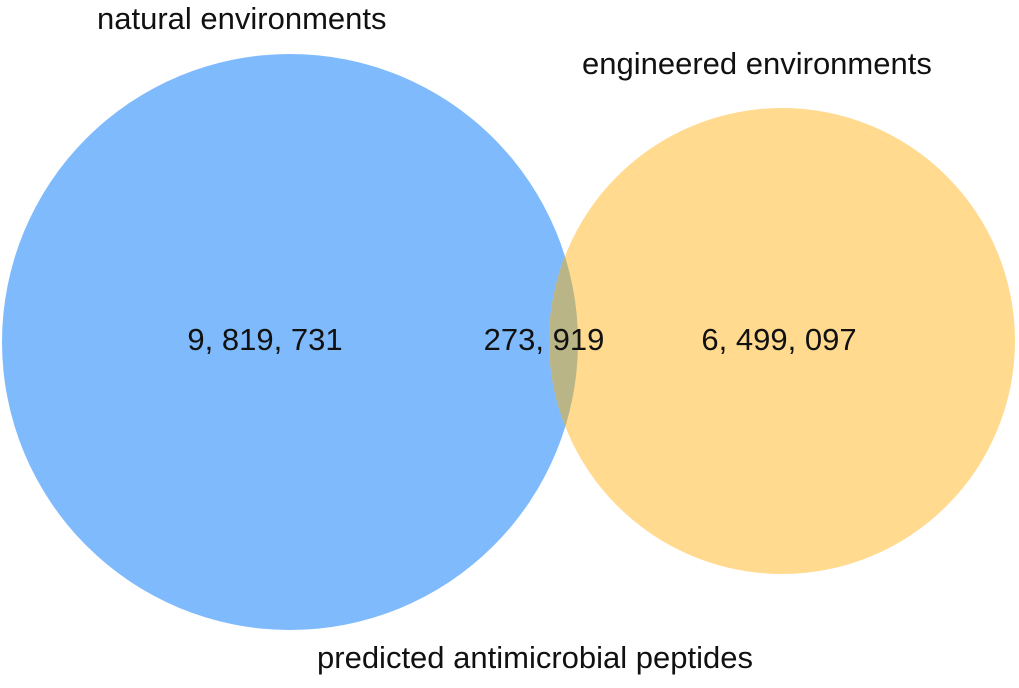  What do you see at coordinates (264, 339) in the screenshot?
I see `natural-only-count: 9, 819, 731` at bounding box center [264, 339].